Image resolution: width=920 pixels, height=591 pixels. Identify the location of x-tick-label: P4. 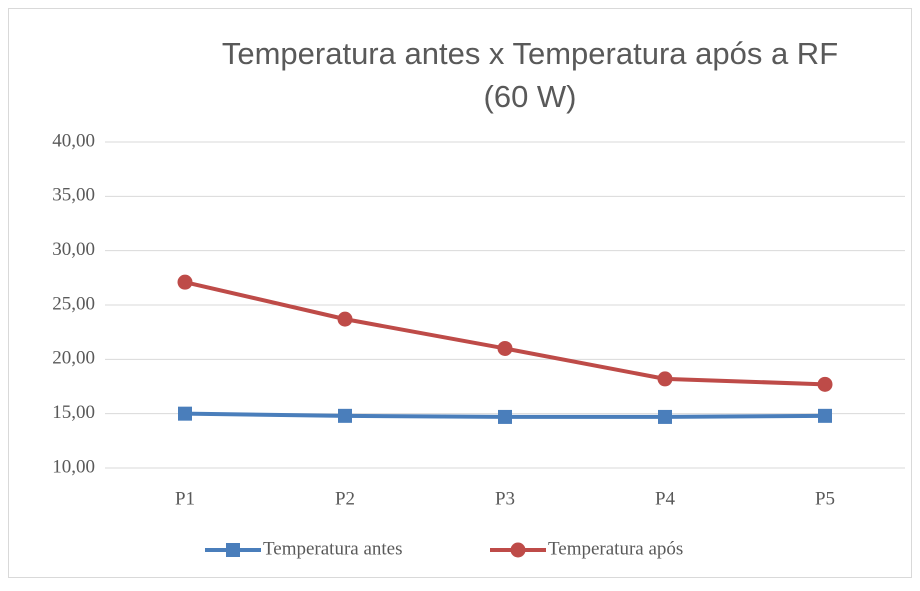
(665, 498).